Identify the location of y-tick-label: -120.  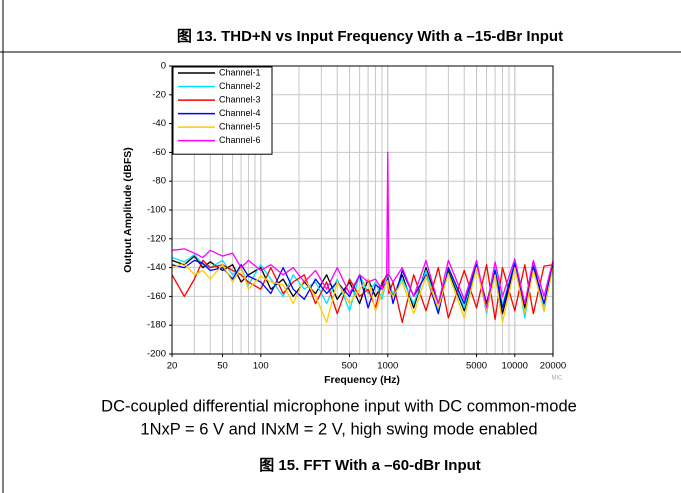
(156, 238).